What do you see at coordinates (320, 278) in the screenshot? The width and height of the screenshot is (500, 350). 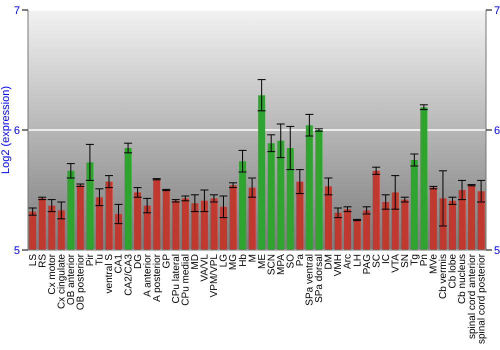 I see `x-tick-label: SPa dorsal` at bounding box center [320, 278].